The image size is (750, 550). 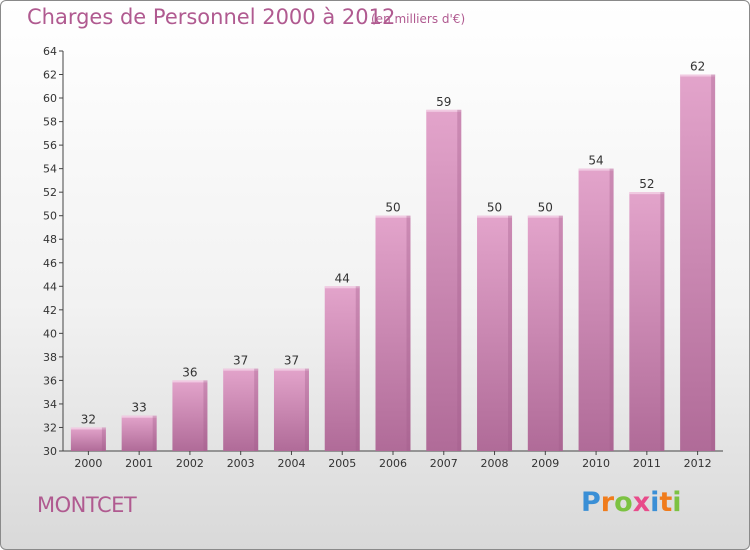 What do you see at coordinates (342, 368) in the screenshot?
I see `bar-2005` at bounding box center [342, 368].